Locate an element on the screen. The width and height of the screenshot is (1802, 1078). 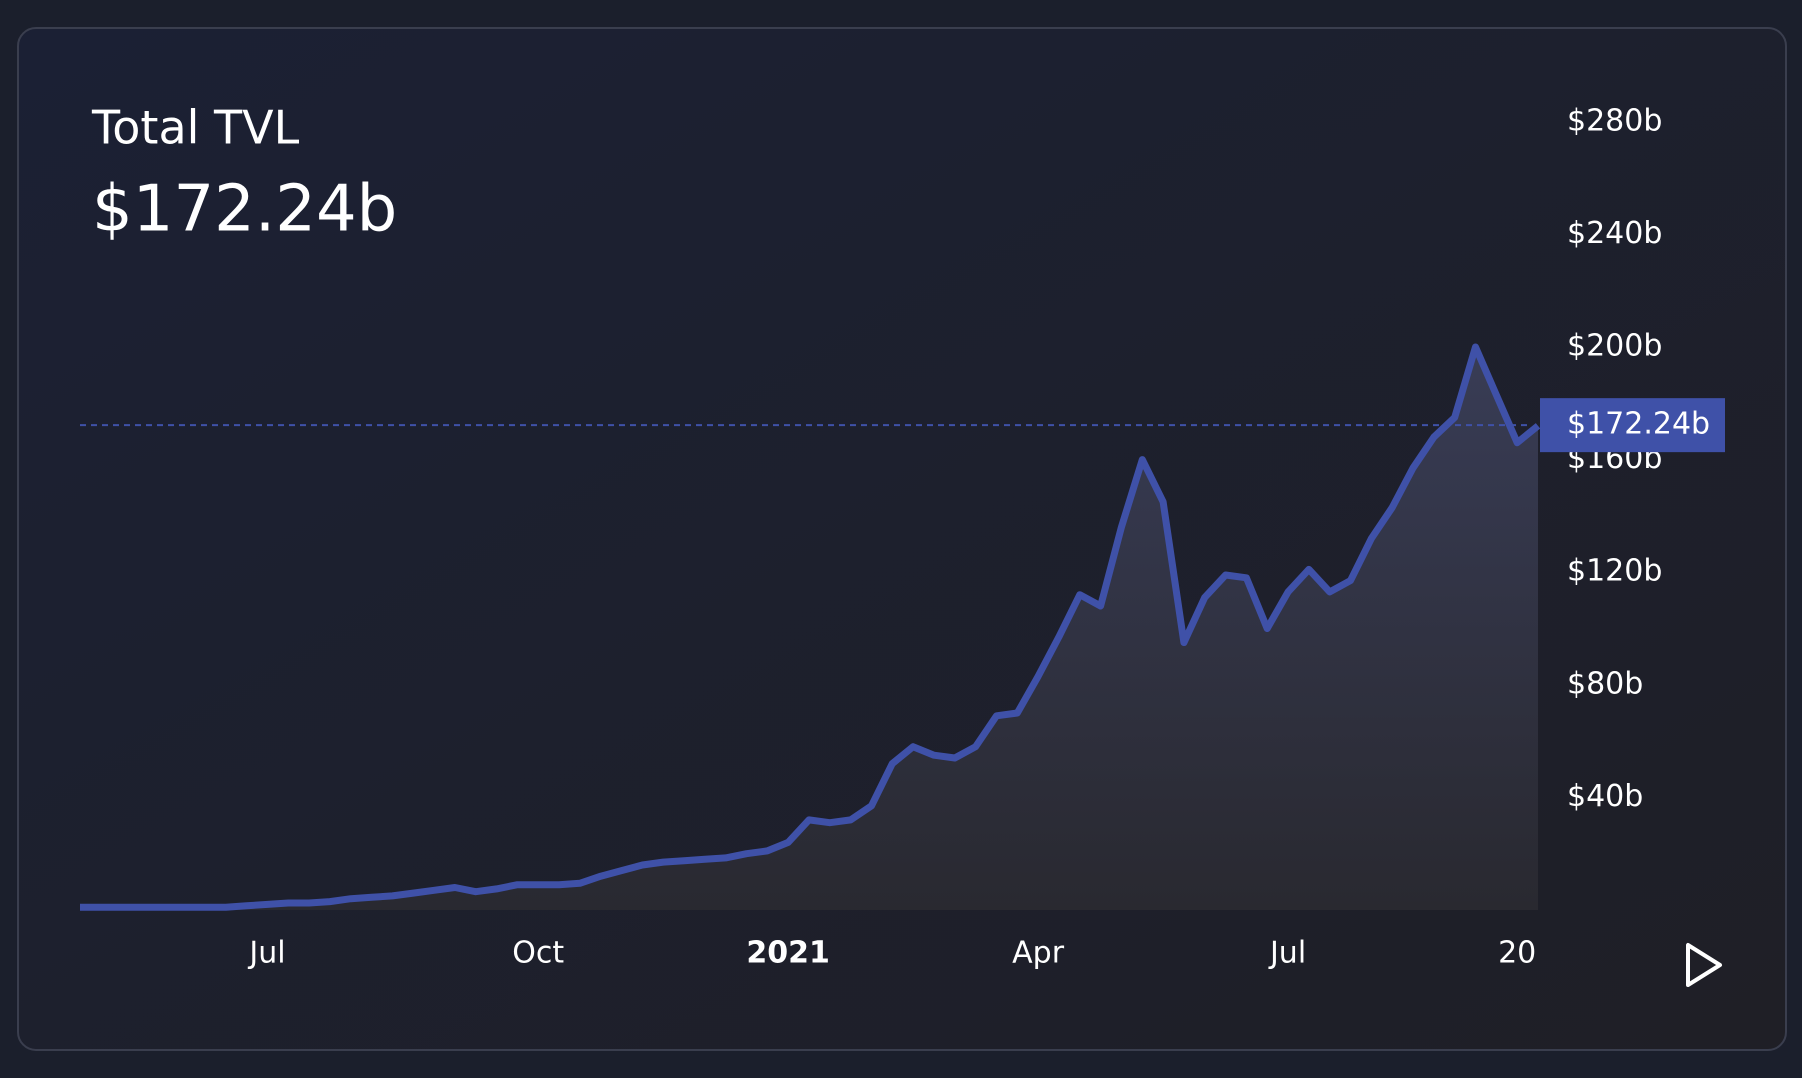
play-button is located at coordinates (1704, 965).